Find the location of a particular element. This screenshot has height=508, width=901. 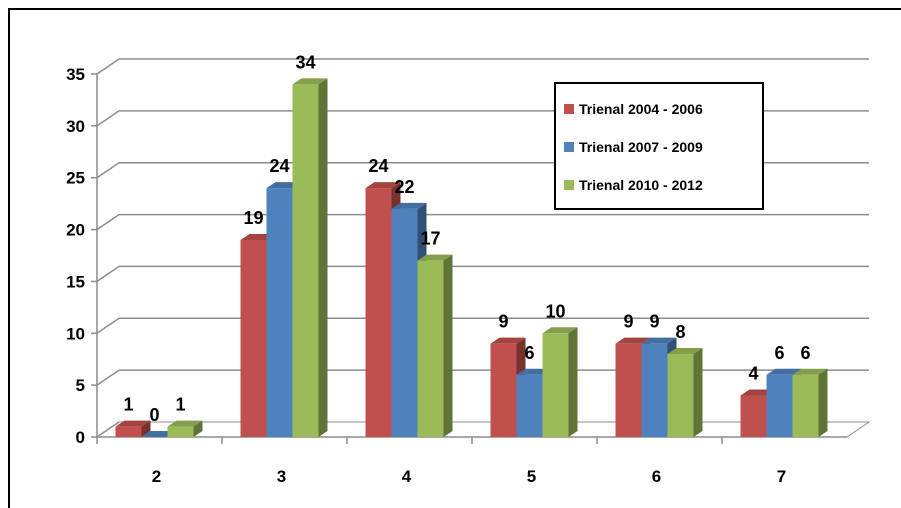

legend-label-series-1: Trienal 2004 - 2006 is located at coordinates (641, 109).